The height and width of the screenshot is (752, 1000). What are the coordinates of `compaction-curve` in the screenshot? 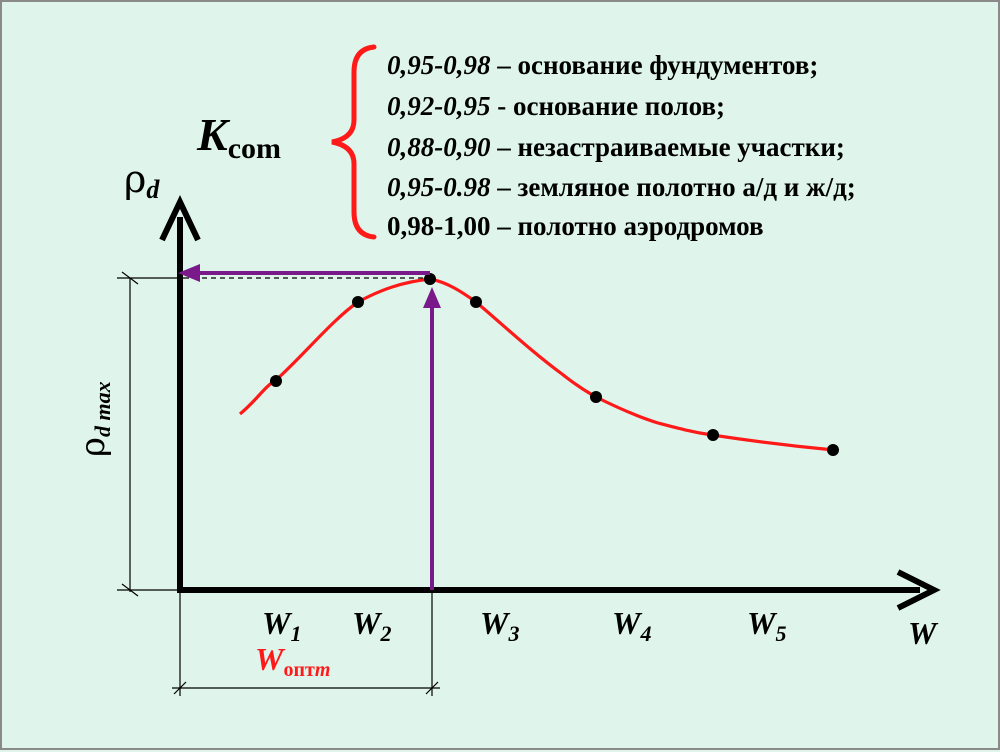 It's located at (536, 364).